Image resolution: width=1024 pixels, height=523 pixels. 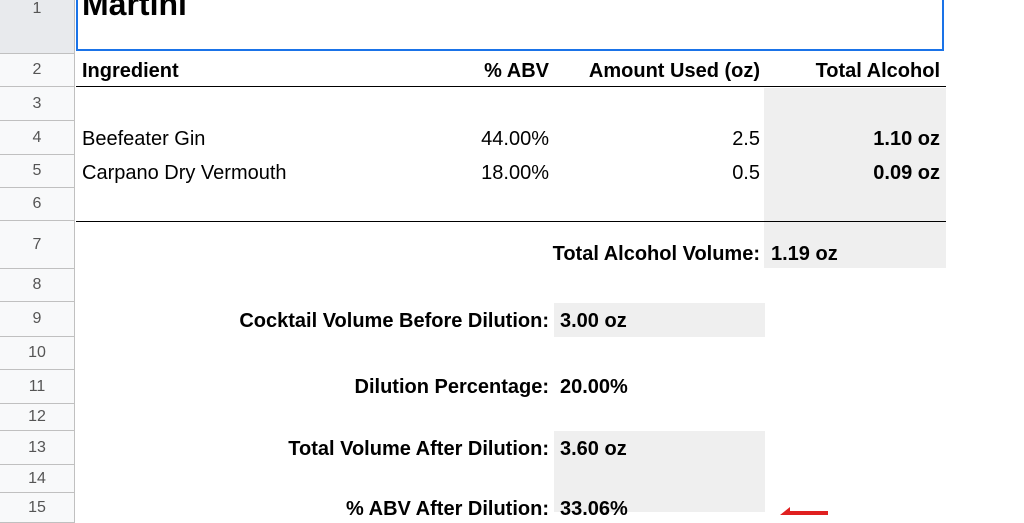 What do you see at coordinates (804, 254) in the screenshot?
I see `total-alcohol-volume-value: 1.19 oz` at bounding box center [804, 254].